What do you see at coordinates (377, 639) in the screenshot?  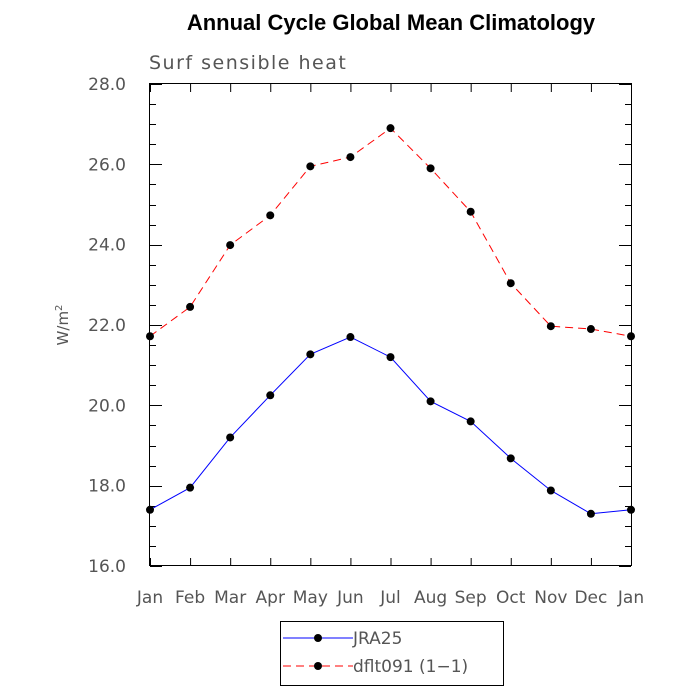 I see `legend-label: JRA25` at bounding box center [377, 639].